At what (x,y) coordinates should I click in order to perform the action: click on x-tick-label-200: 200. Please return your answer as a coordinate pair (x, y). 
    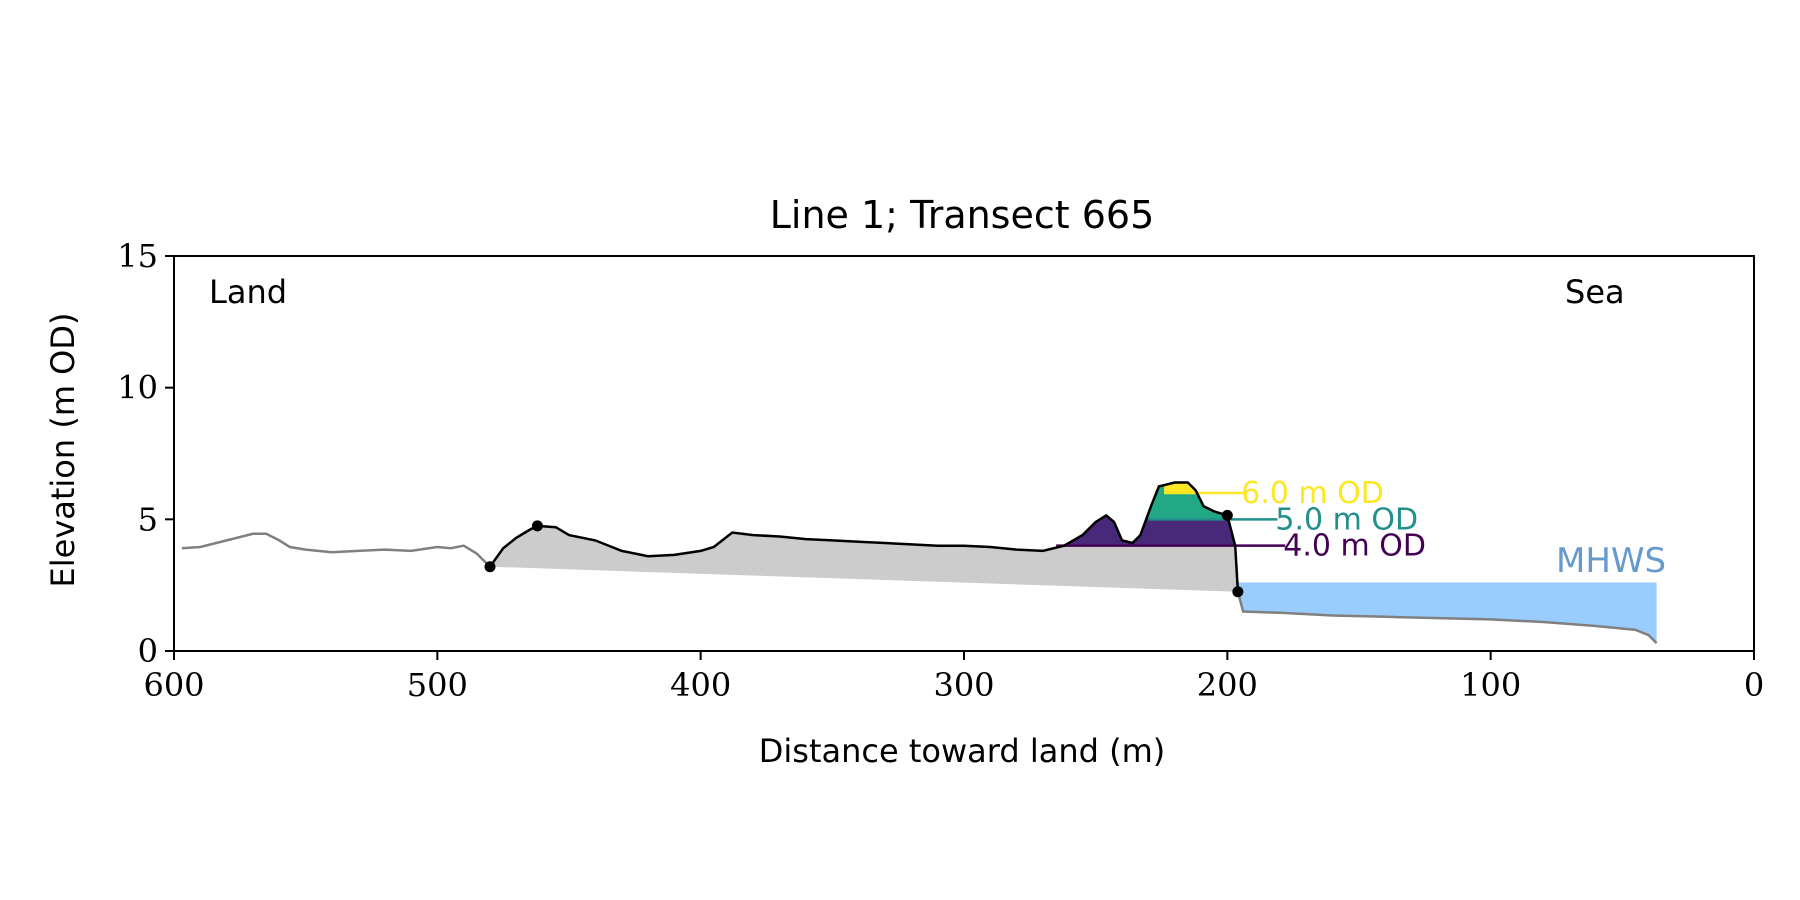
    Looking at the image, I should click on (1227, 685).